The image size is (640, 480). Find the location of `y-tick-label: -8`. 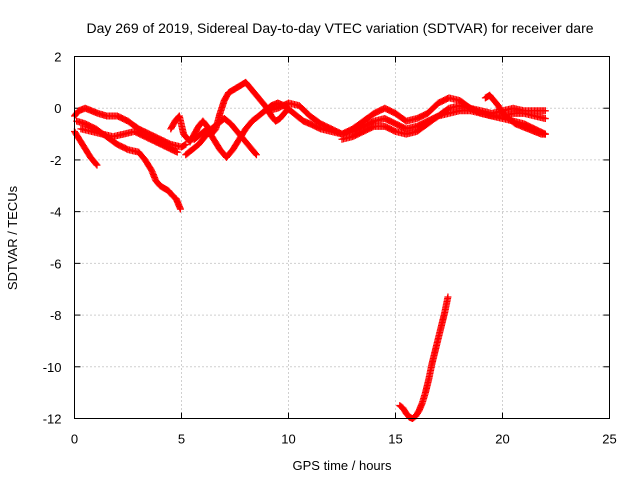

y-tick-label: -8 is located at coordinates (56, 315).